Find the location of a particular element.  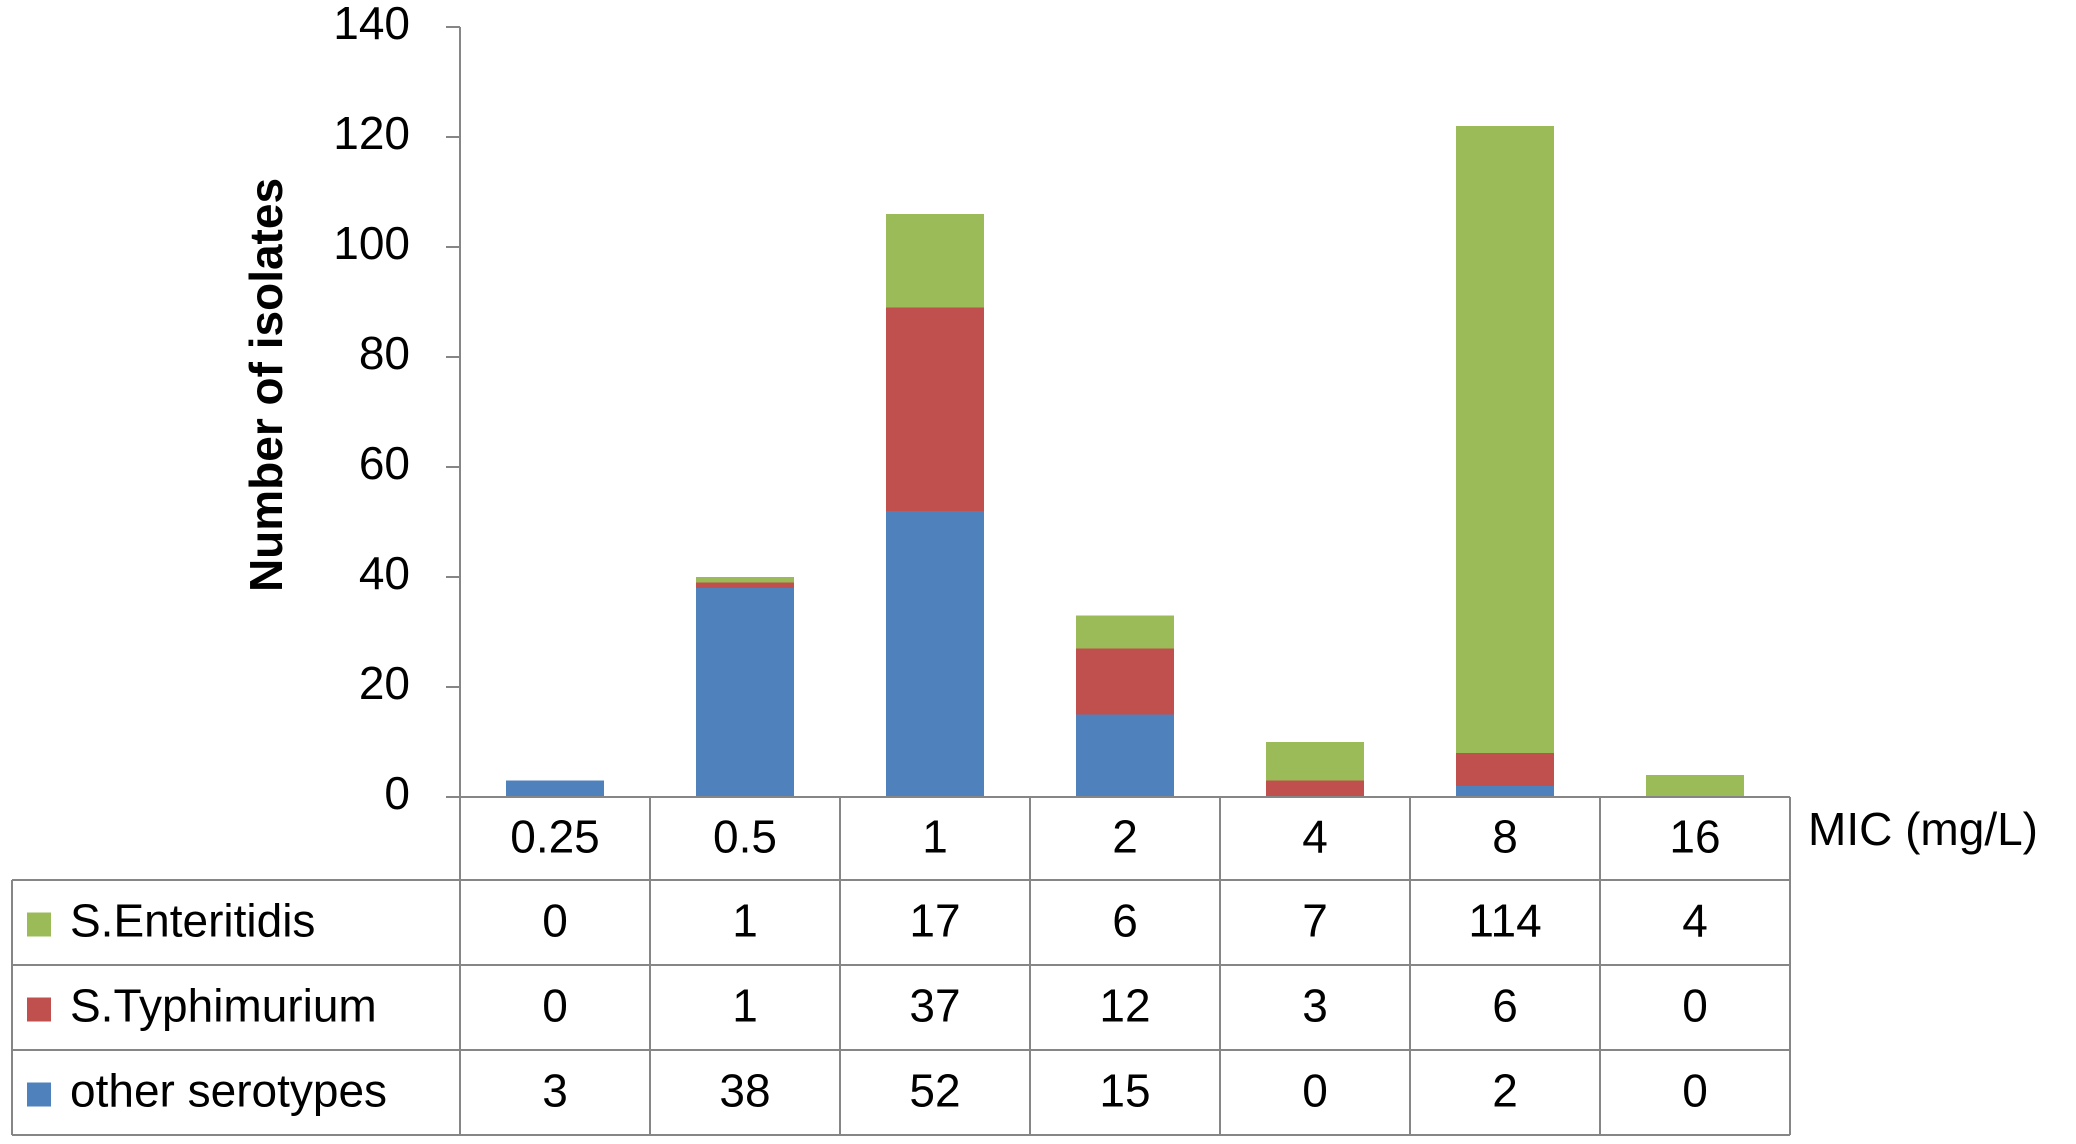

x-tick-label: 0.25 is located at coordinates (555, 837).